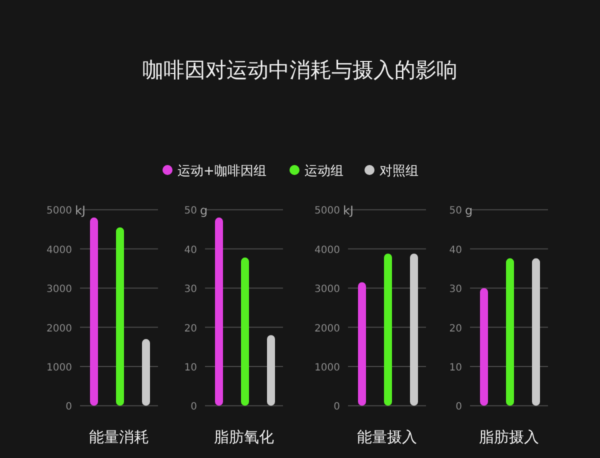 The height and width of the screenshot is (458, 600). Describe the element at coordinates (387, 437) in the screenshot. I see `x-tick-label: 能量摄入` at that location.